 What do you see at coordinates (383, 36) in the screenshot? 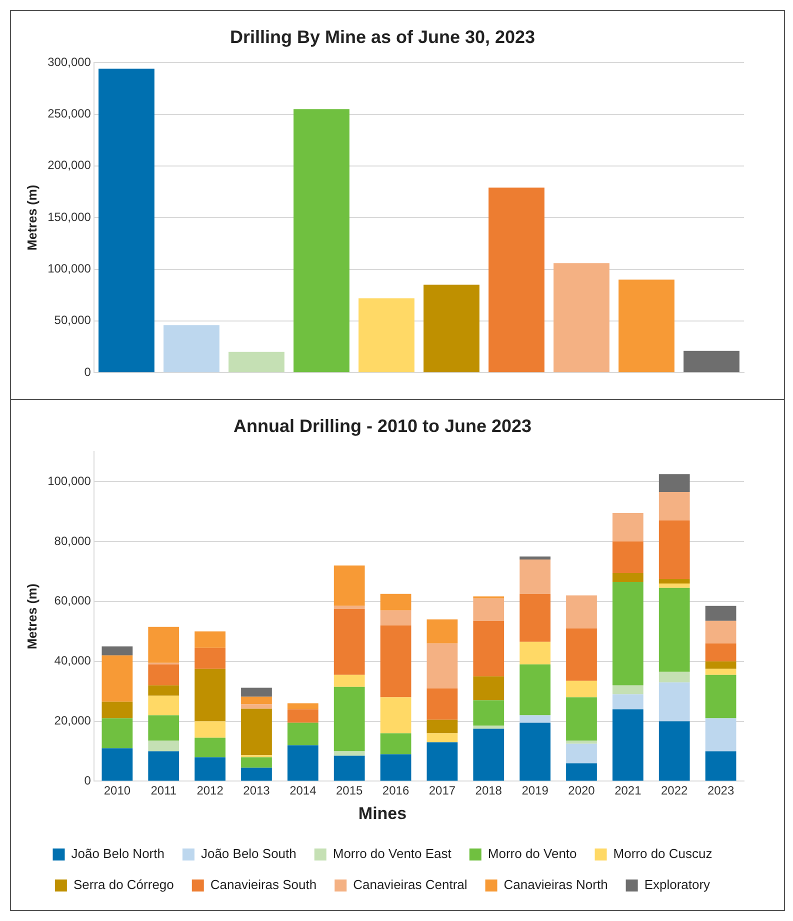
I see `chart-title: Drilling By Mine as of June 30, 2023` at bounding box center [383, 36].